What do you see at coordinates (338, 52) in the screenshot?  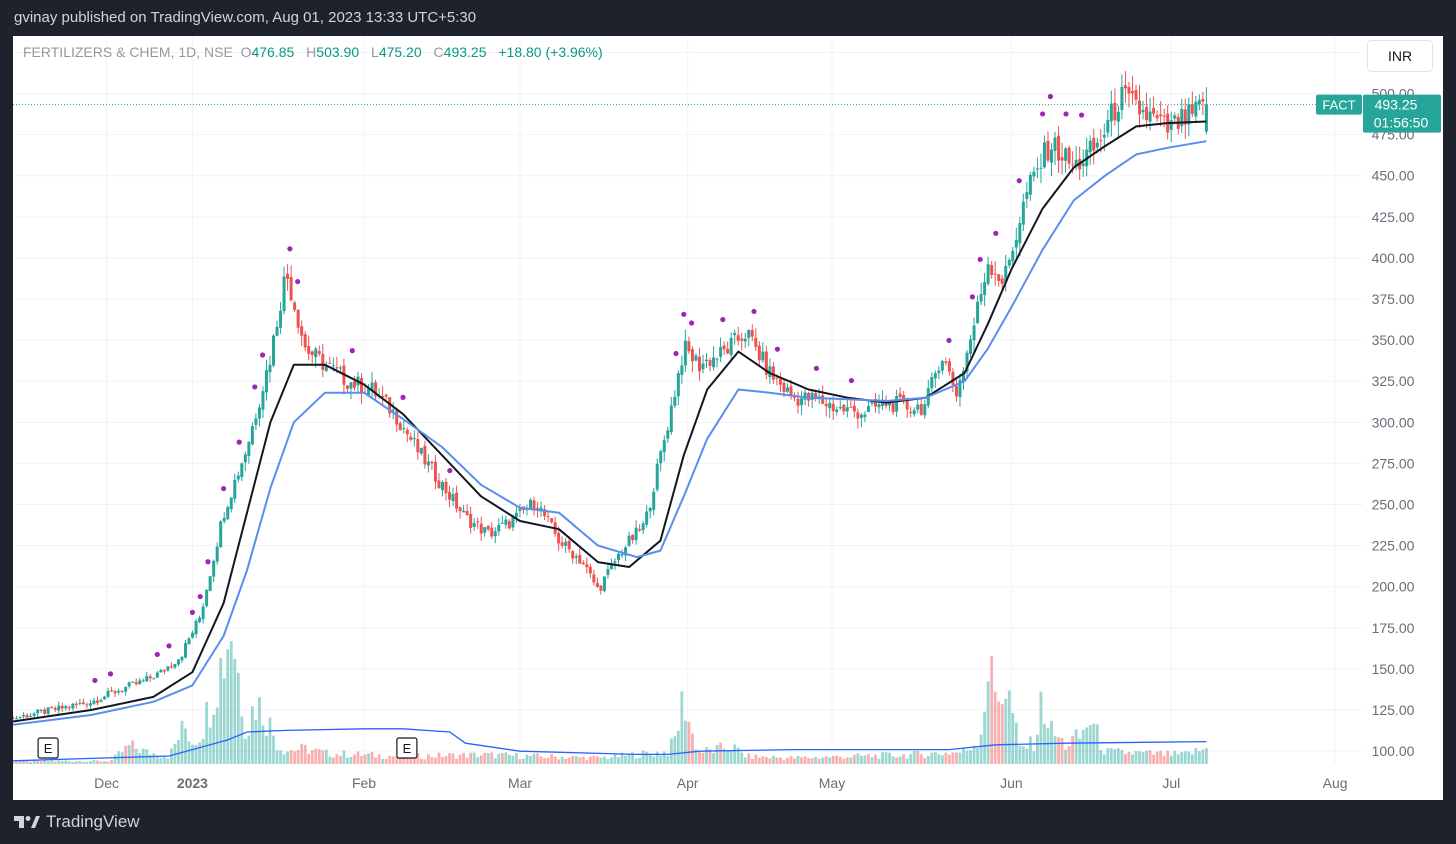 I see `high-value: 503.90` at bounding box center [338, 52].